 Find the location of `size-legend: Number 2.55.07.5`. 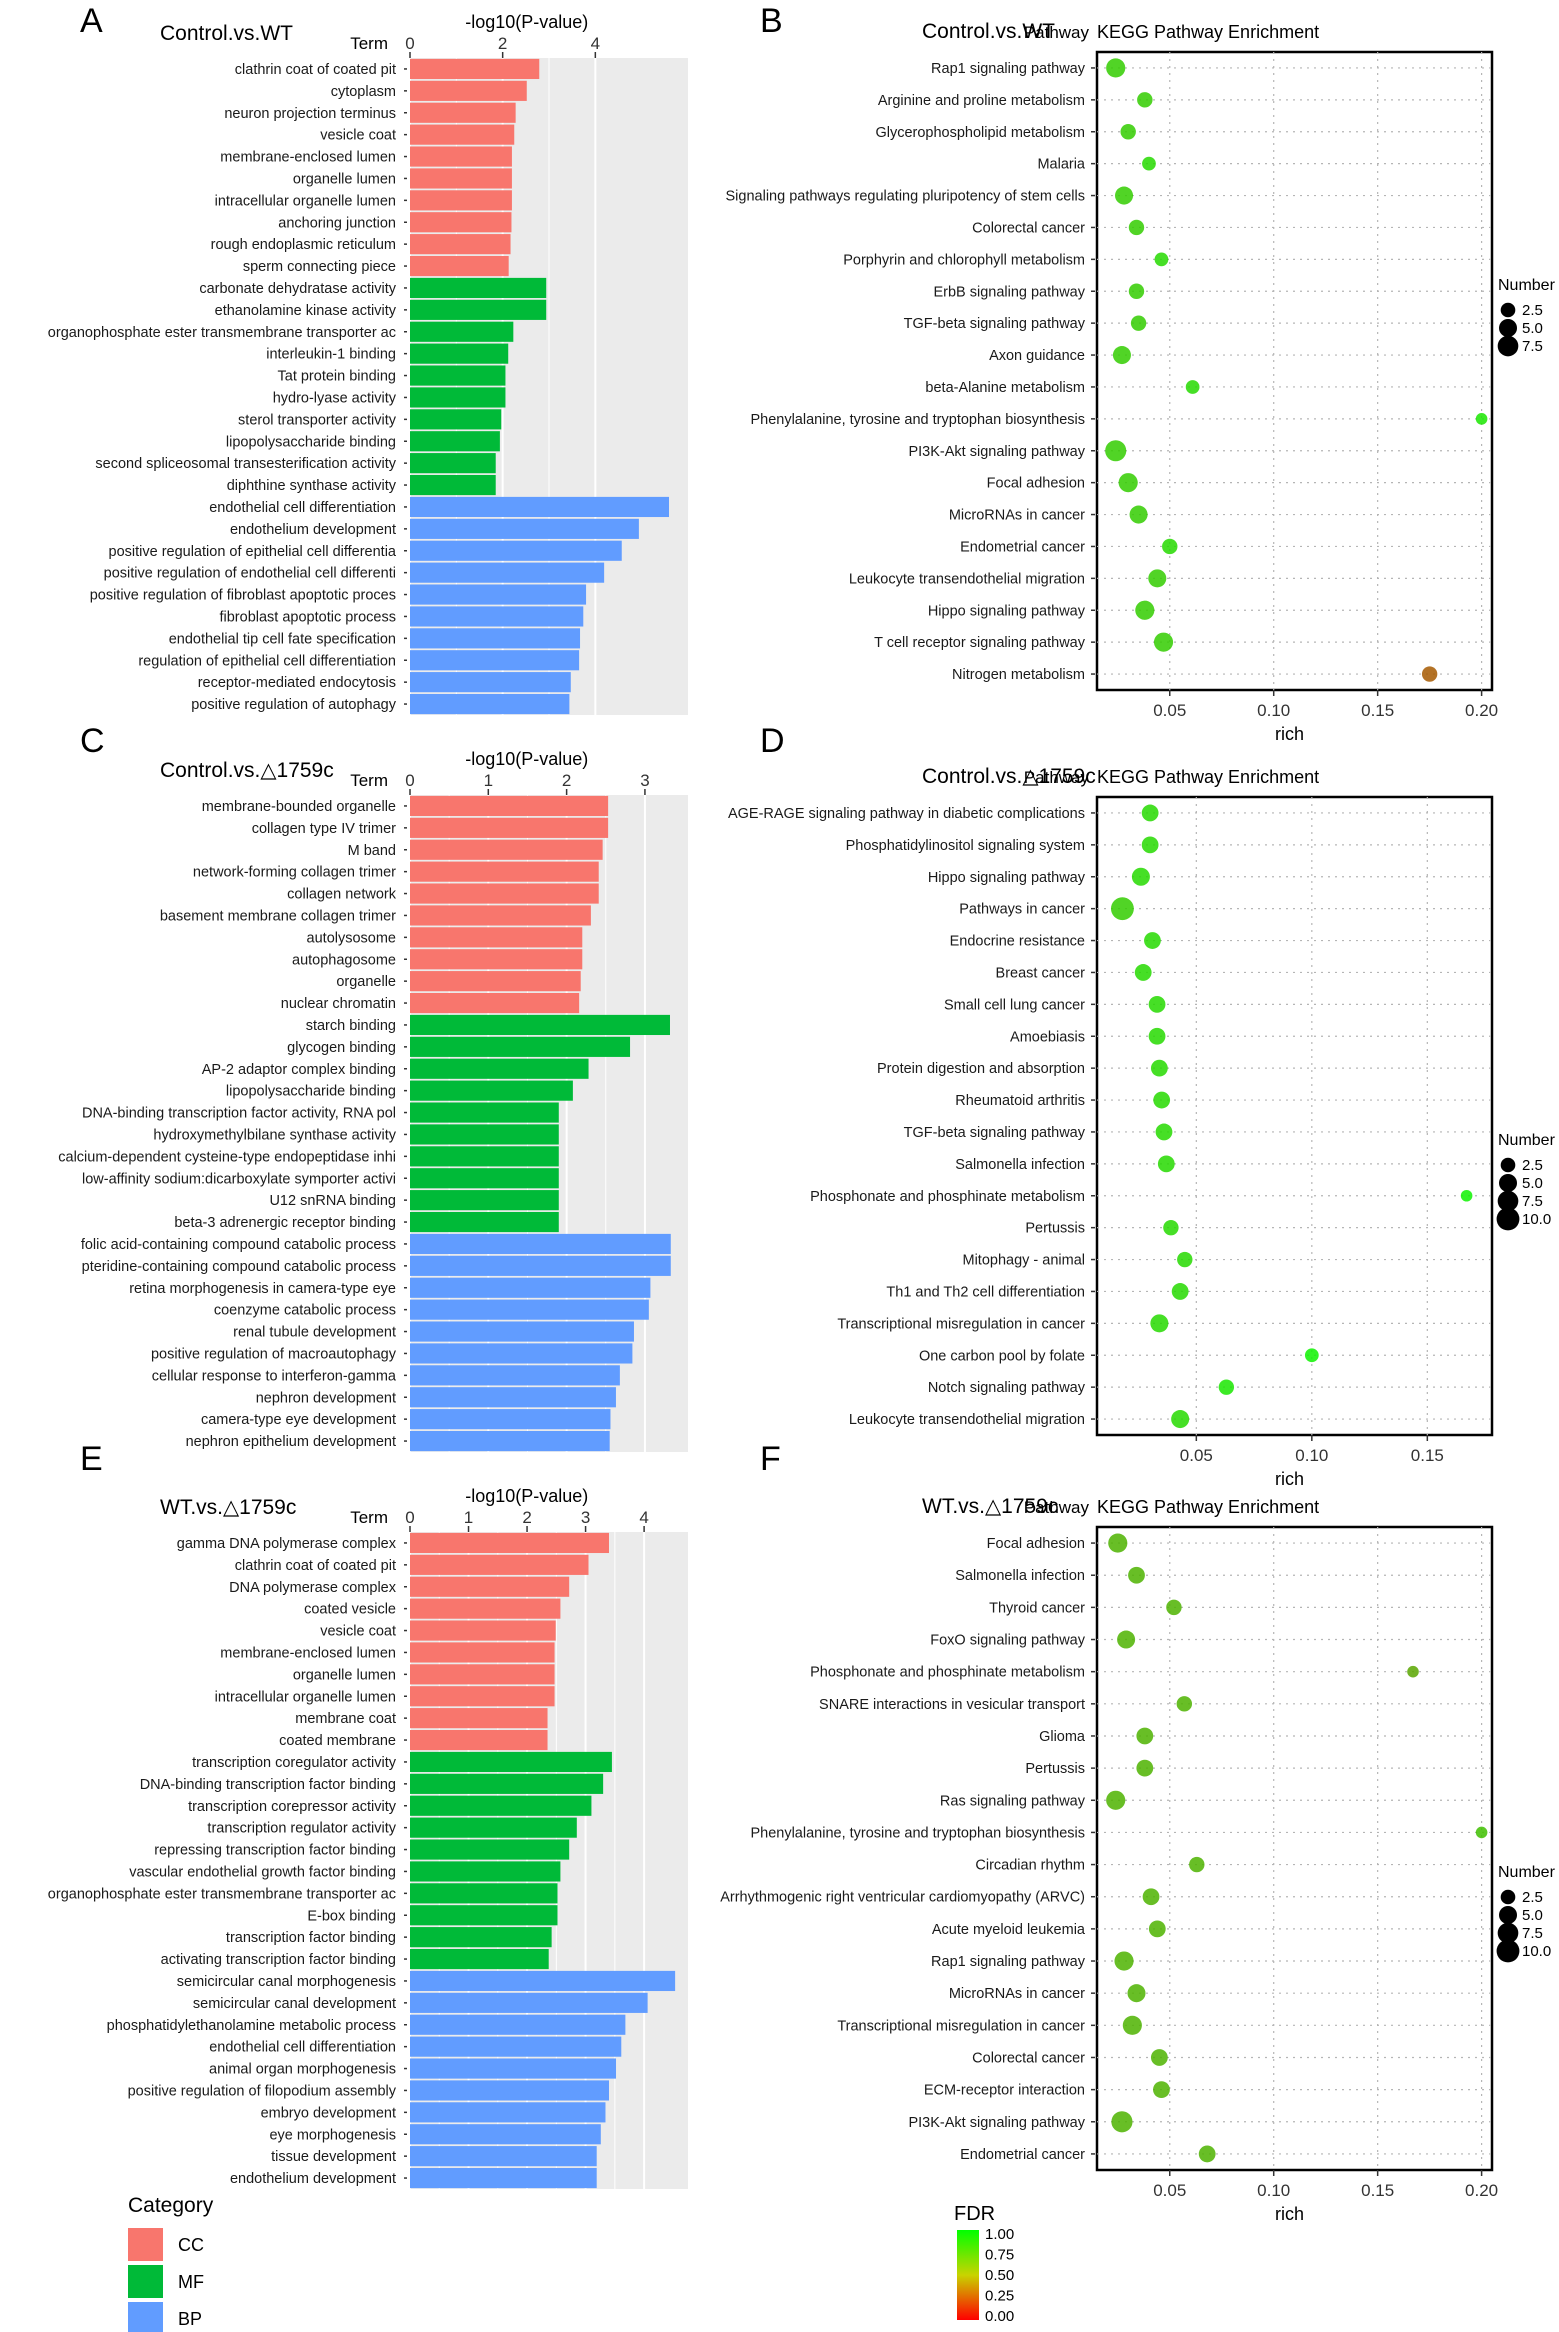

size-legend: Number 2.55.07.5 is located at coordinates (1526, 317).